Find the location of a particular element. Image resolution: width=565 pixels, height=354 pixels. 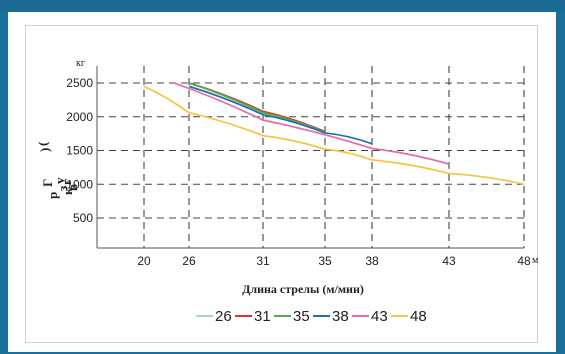

x-tick-labels: 20 26 31 35 38 43 48 is located at coordinates (334, 261).